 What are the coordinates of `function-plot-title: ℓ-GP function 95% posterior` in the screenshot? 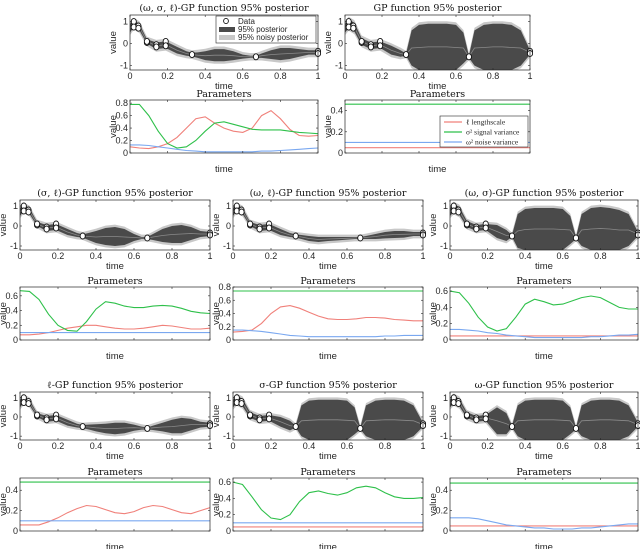 It's located at (115, 385).